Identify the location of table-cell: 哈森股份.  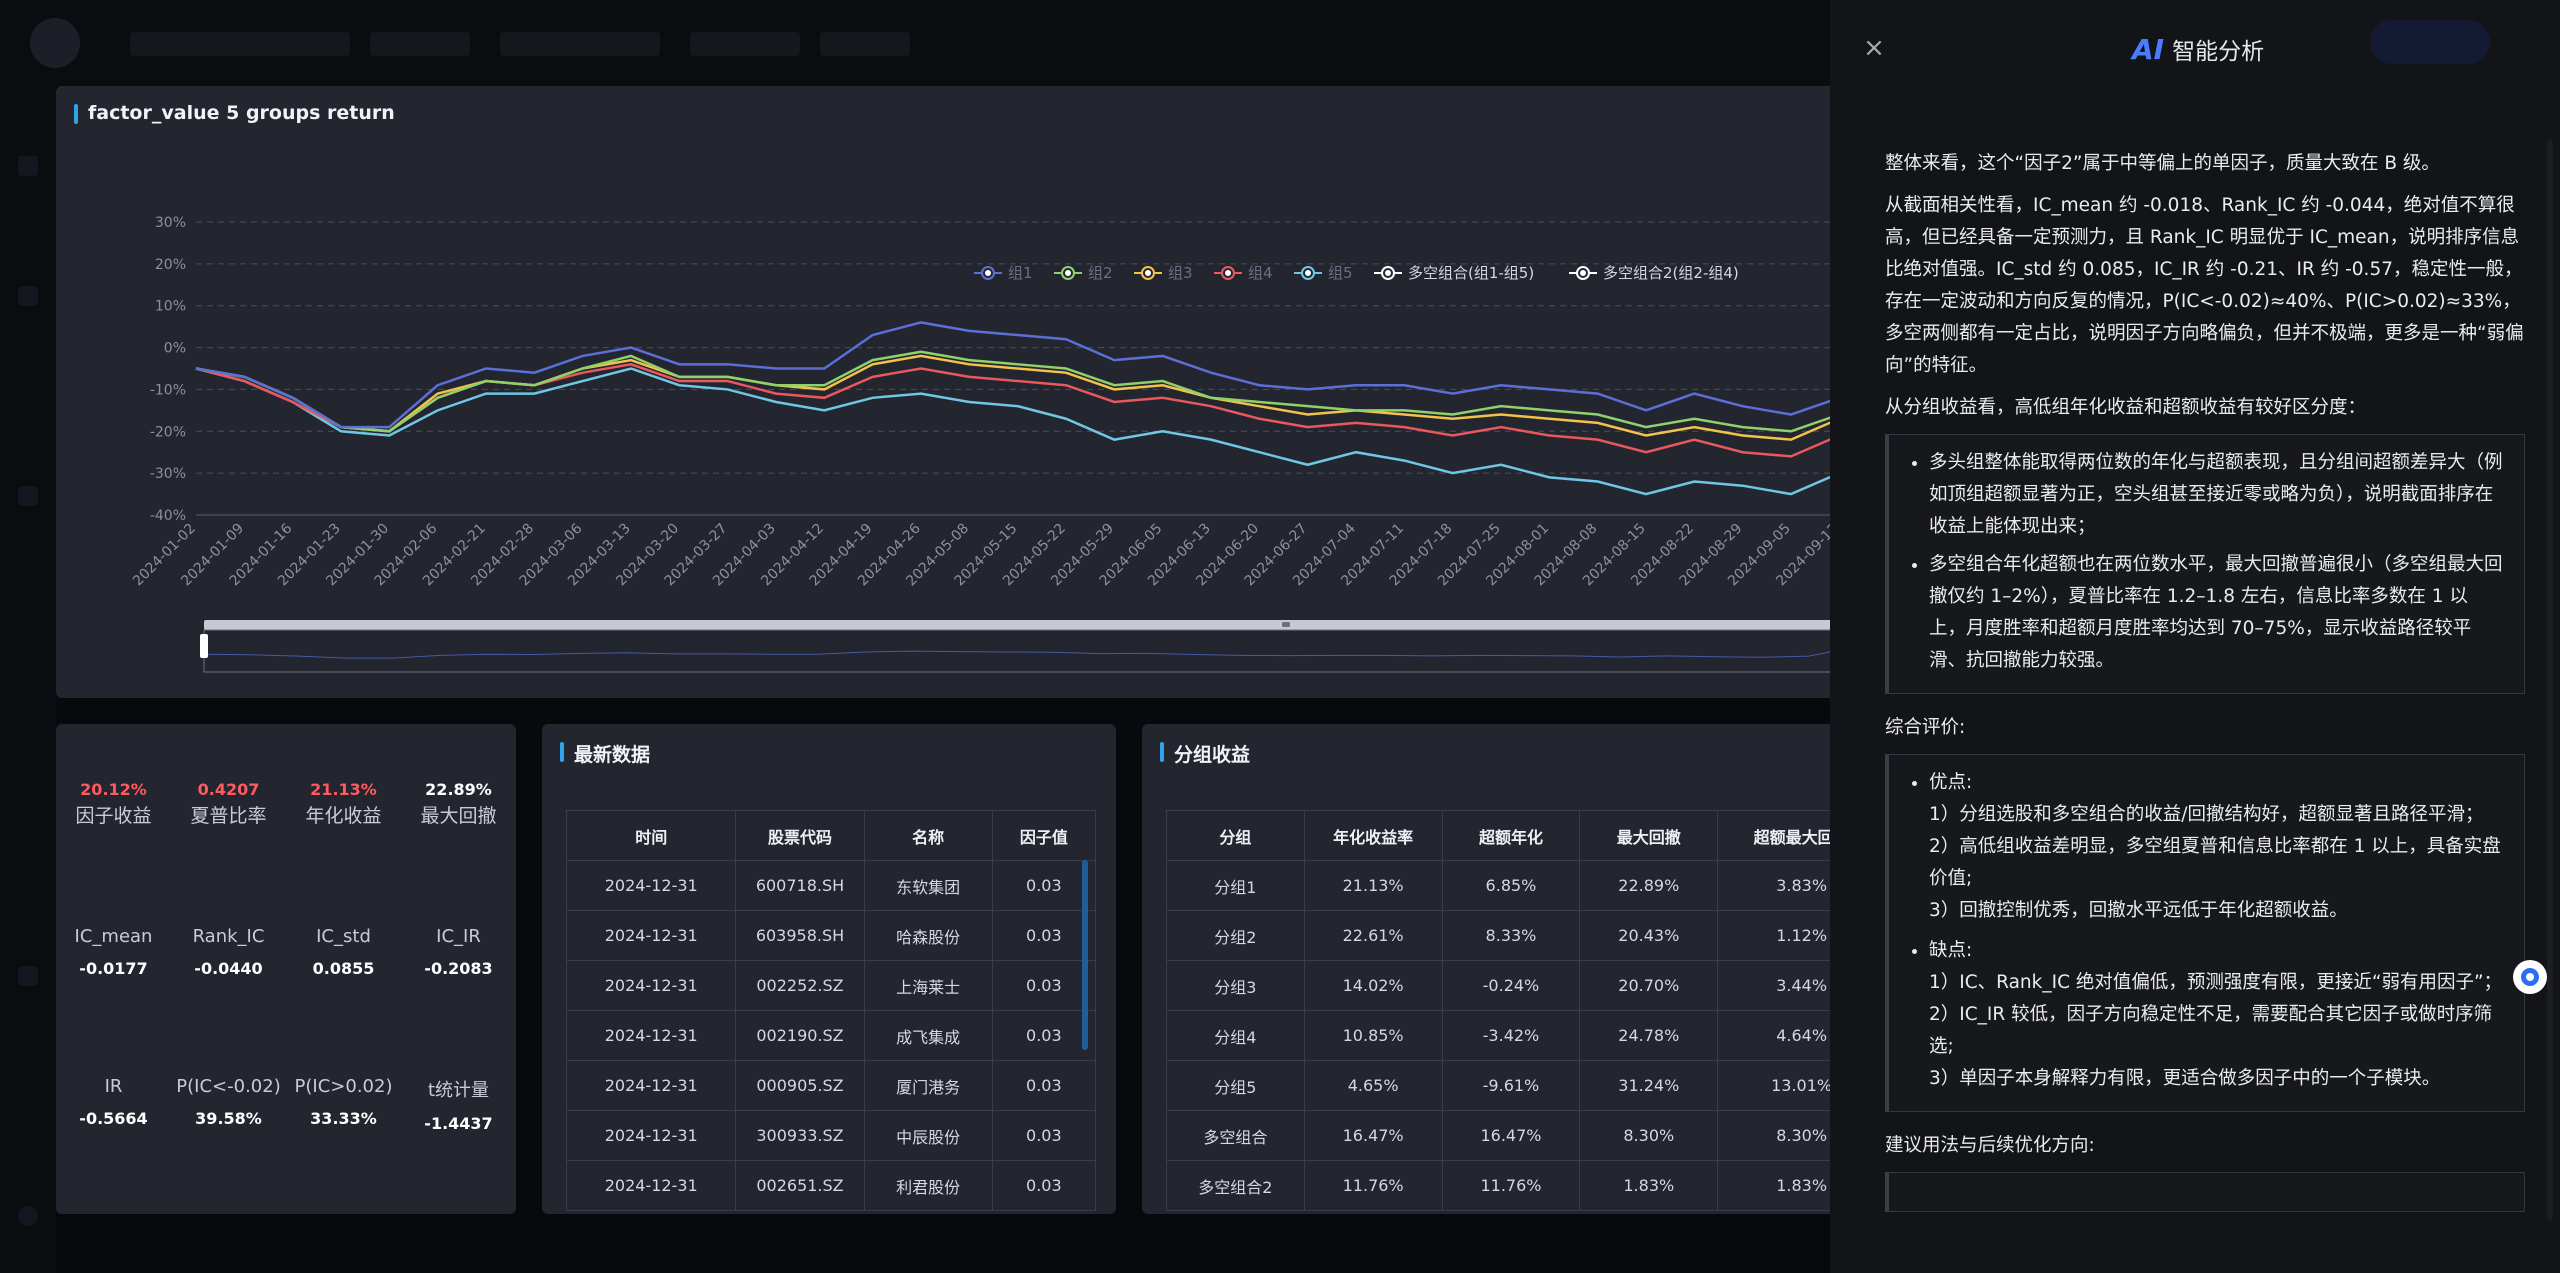
(928, 935).